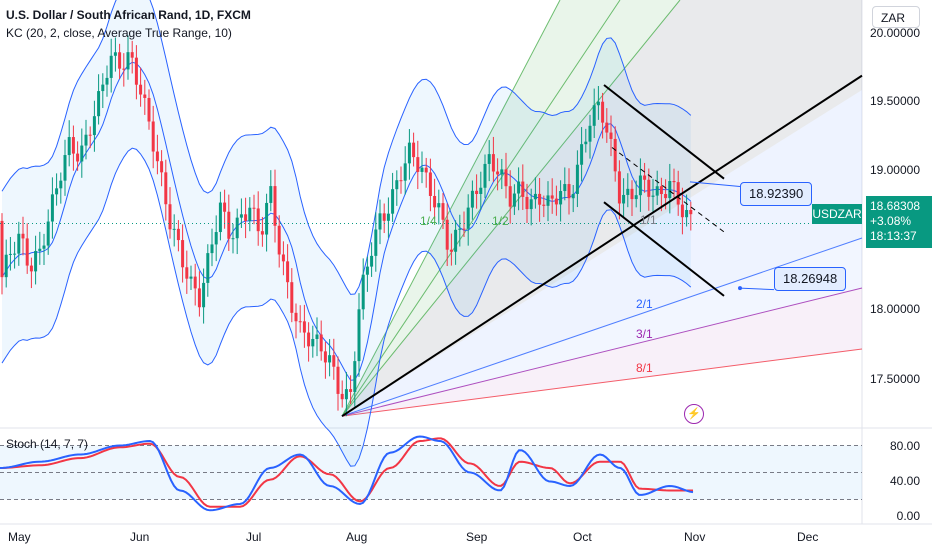 Image resolution: width=932 pixels, height=550 pixels. What do you see at coordinates (664, 132) in the screenshot?
I see `channel-upper` at bounding box center [664, 132].